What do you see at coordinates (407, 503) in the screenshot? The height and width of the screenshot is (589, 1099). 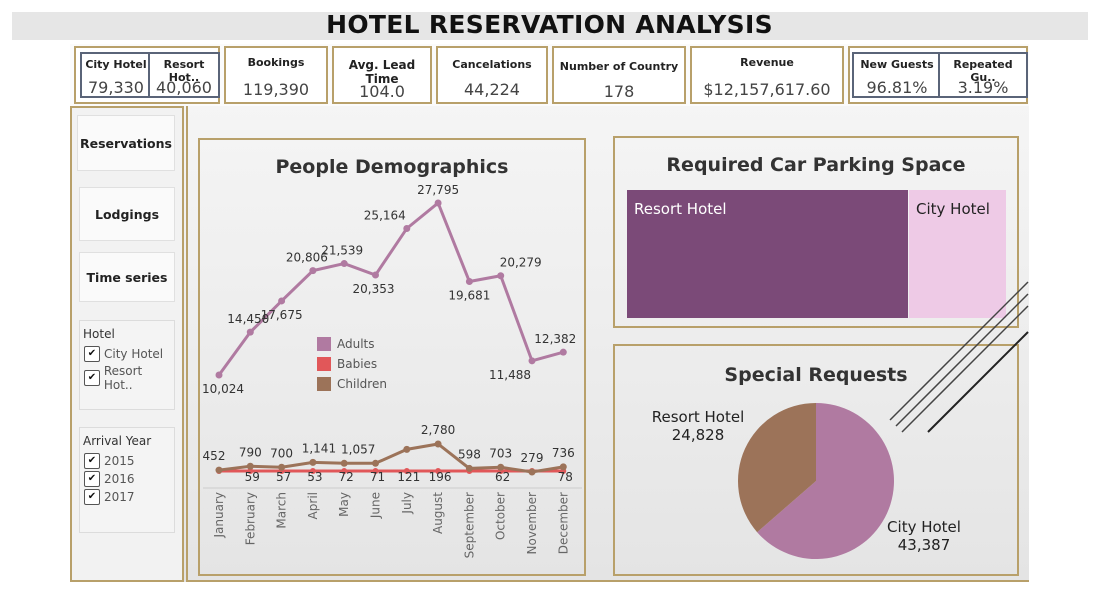 I see `month-tick-label: July` at bounding box center [407, 503].